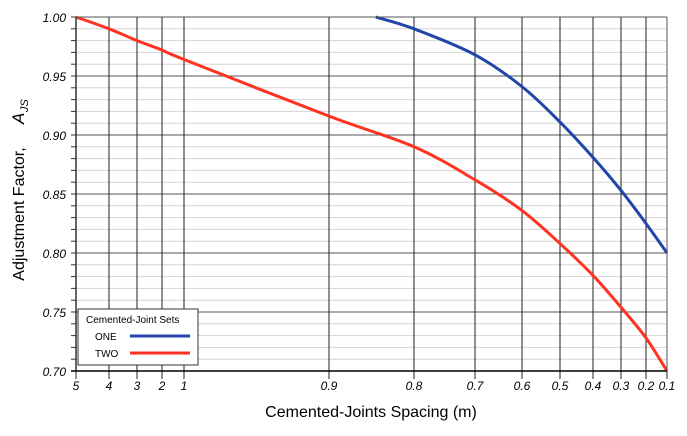 The width and height of the screenshot is (687, 436). I want to click on y-axis-subscript: JS, so click(25, 106).